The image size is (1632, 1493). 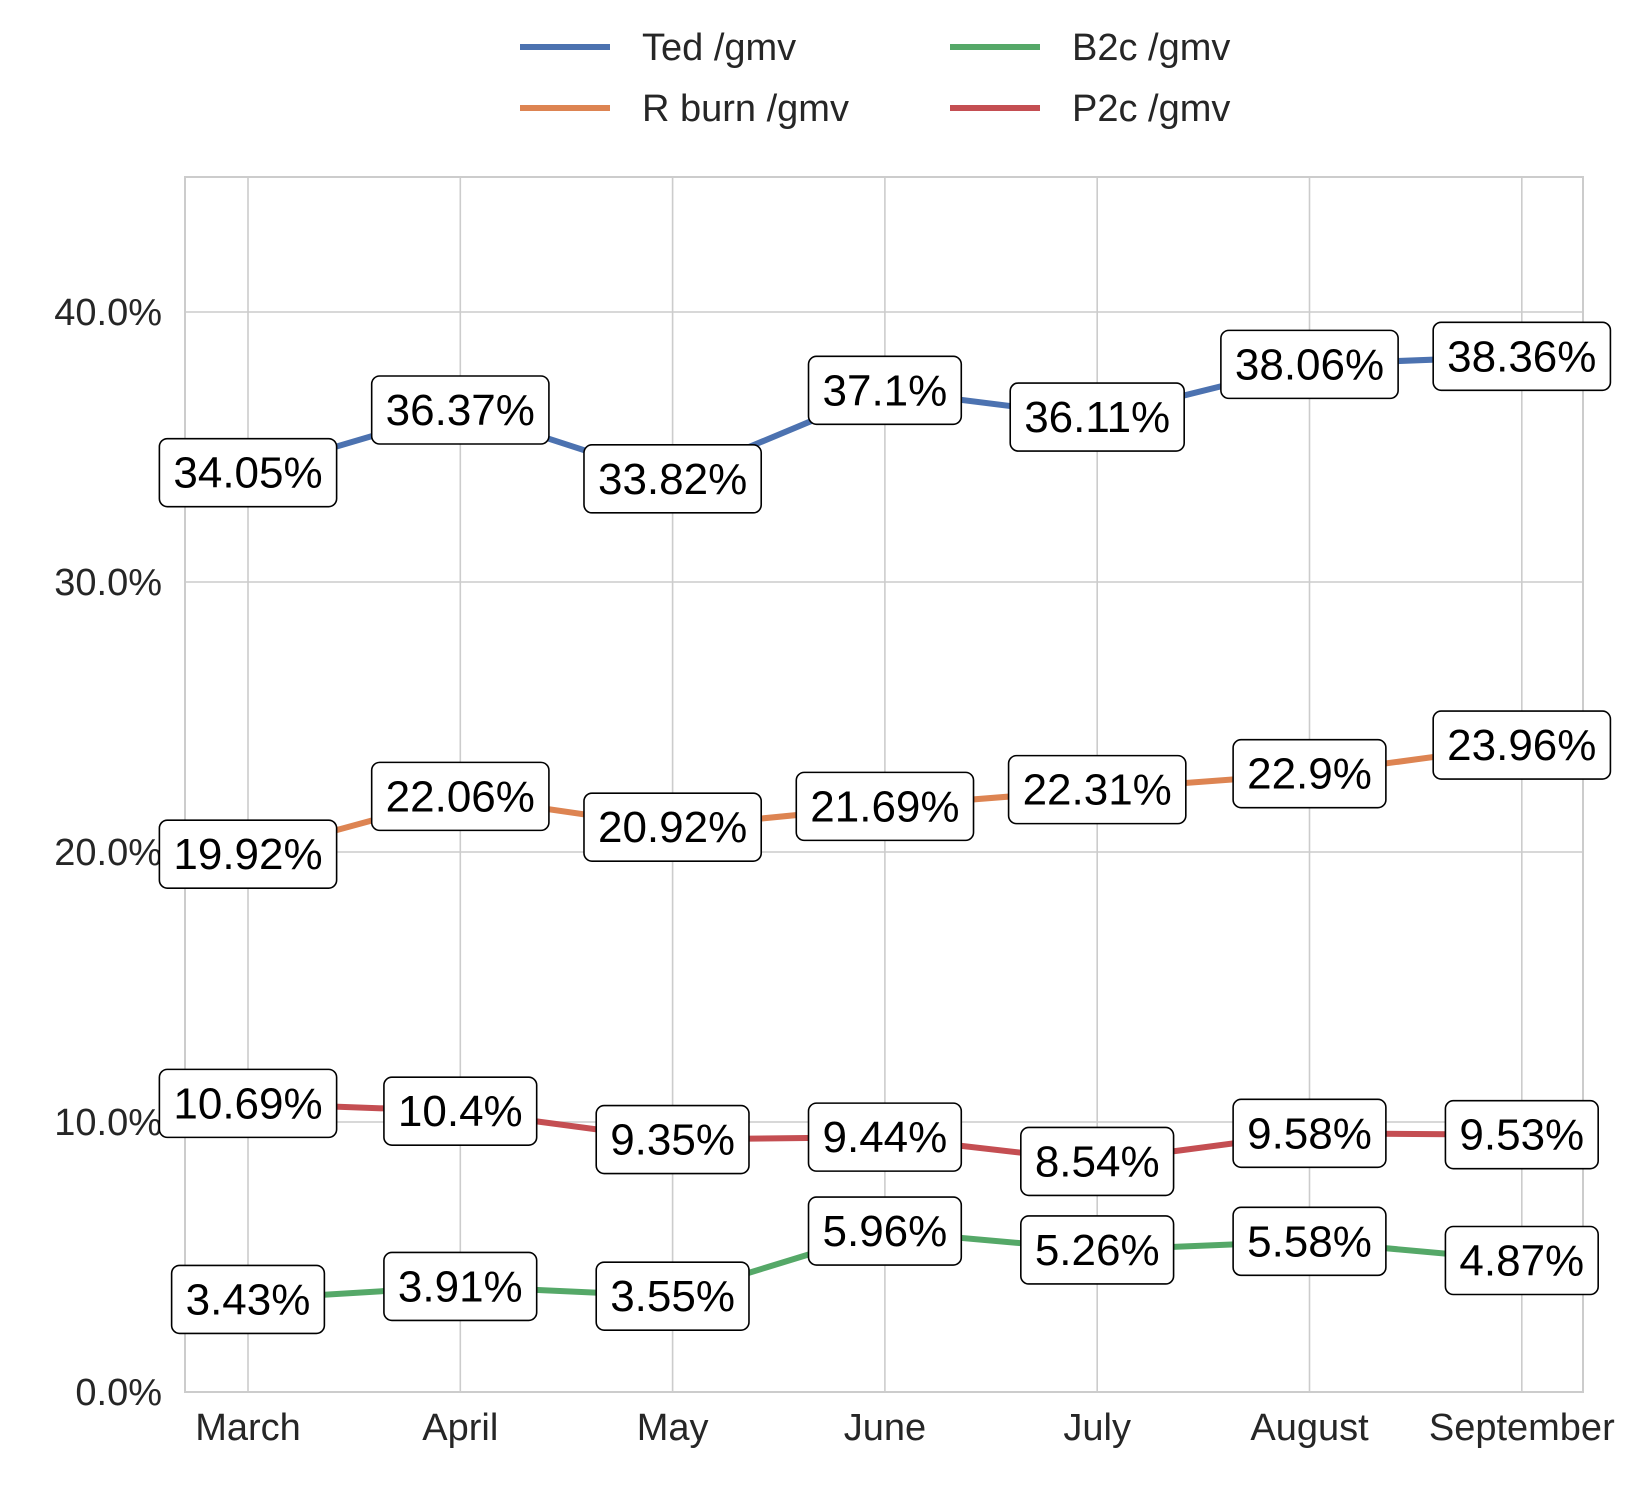 I want to click on y-tick-label: 40.0%, so click(x=108, y=313).